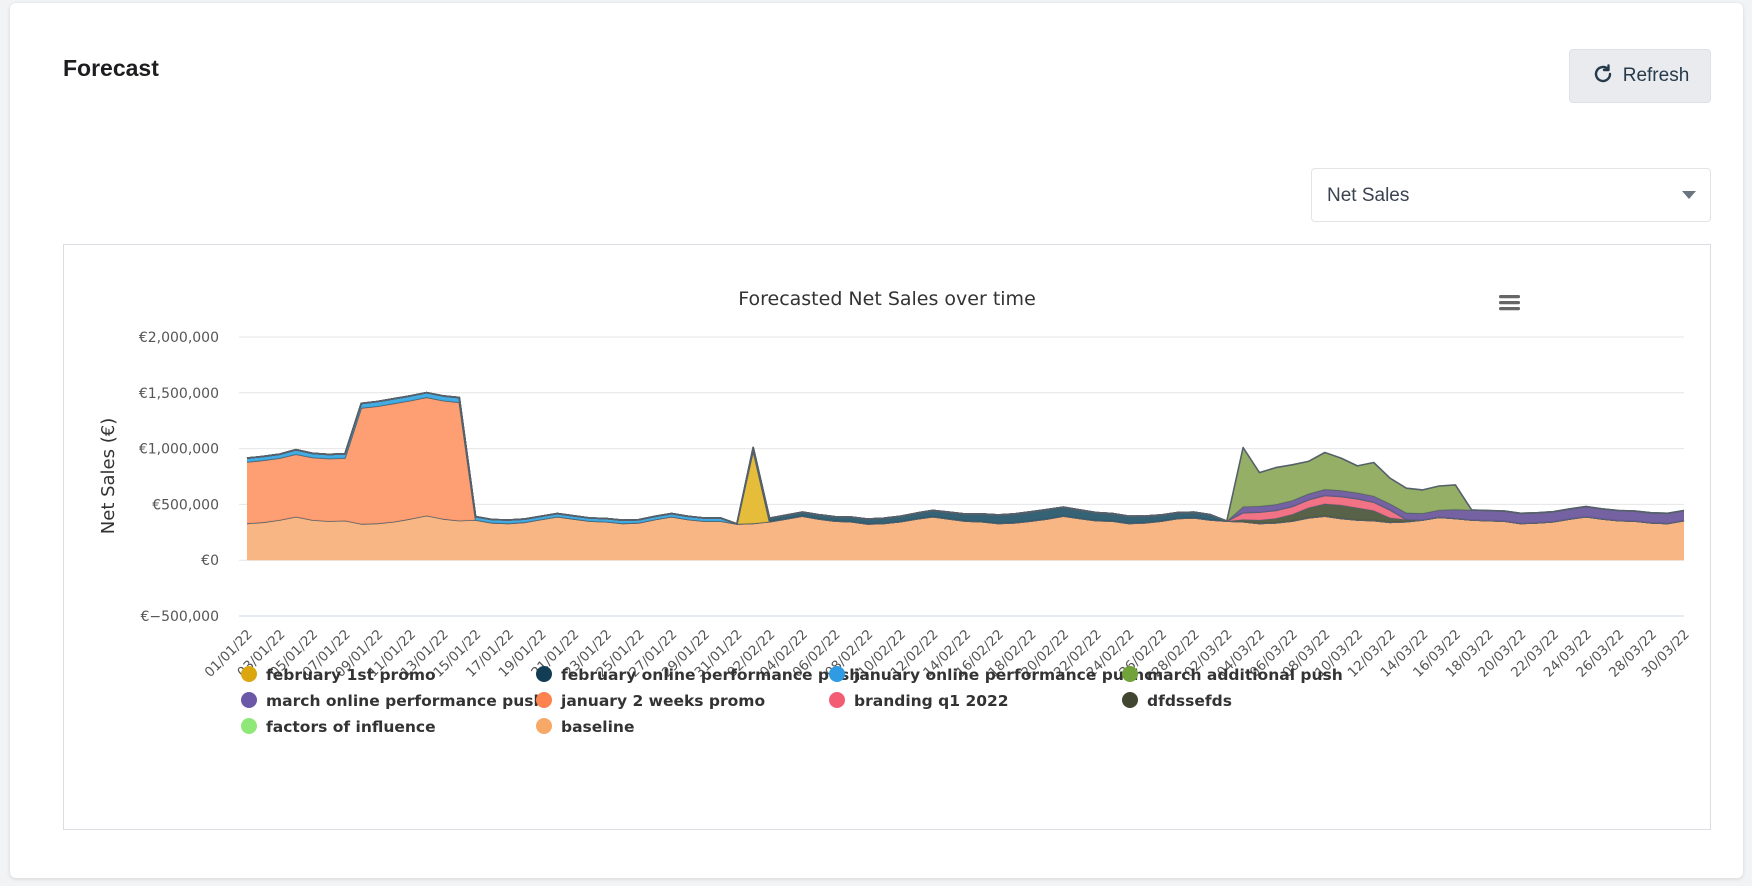 This screenshot has height=886, width=1752. What do you see at coordinates (179, 338) in the screenshot?
I see `y-tick-label: €2,000,000` at bounding box center [179, 338].